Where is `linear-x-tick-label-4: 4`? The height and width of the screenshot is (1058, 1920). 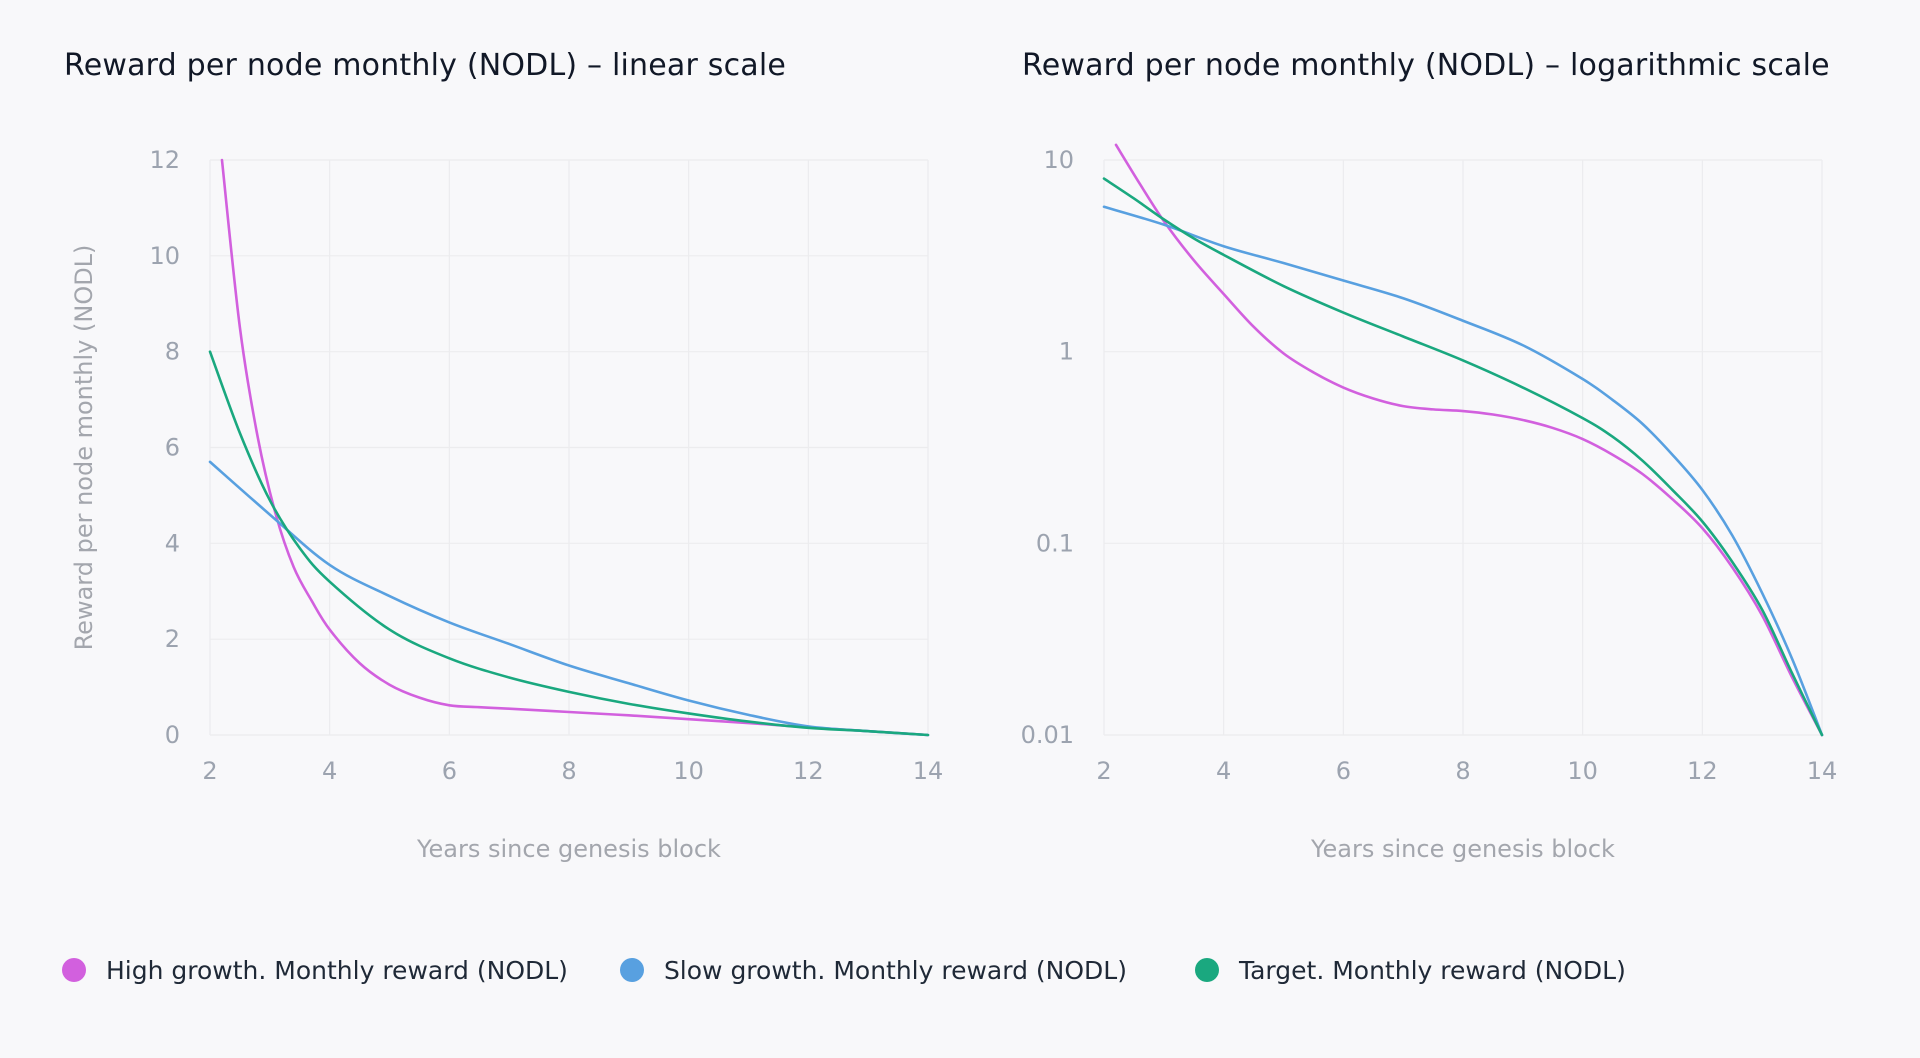
linear-x-tick-label-4: 4 is located at coordinates (329, 771).